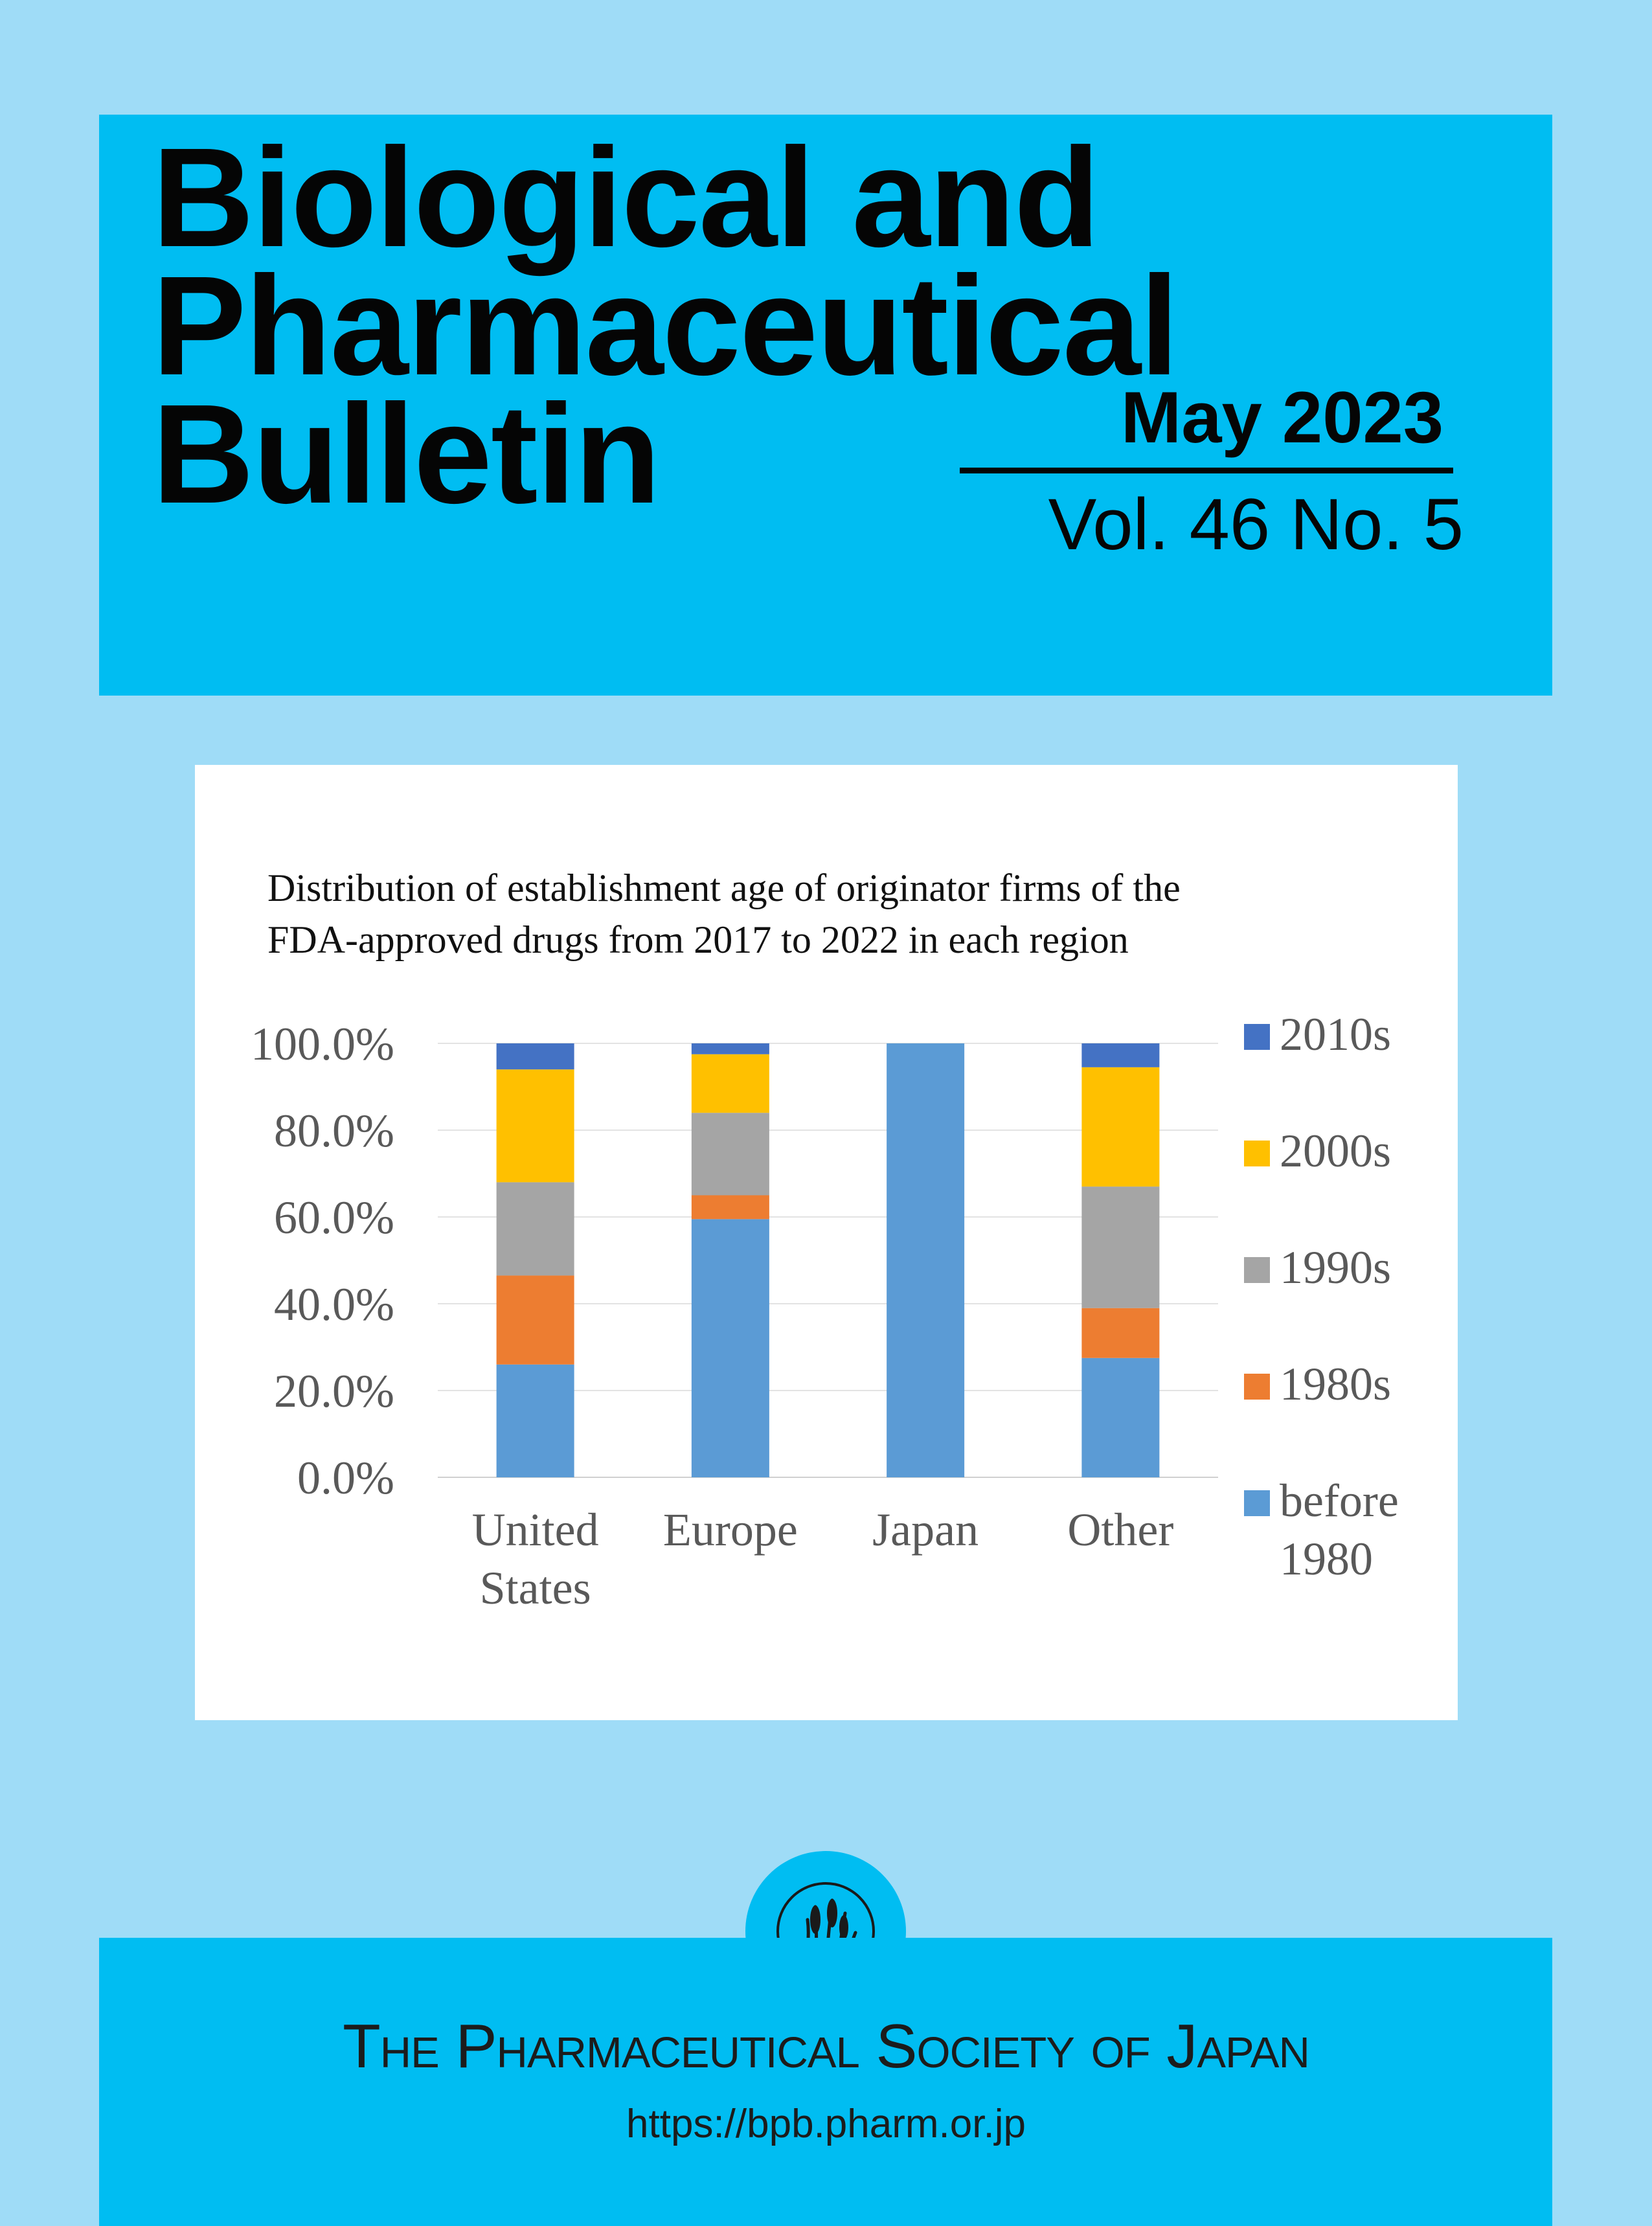 This screenshot has width=1652, height=2226. What do you see at coordinates (1282, 417) in the screenshot?
I see `issue-date: May 2023` at bounding box center [1282, 417].